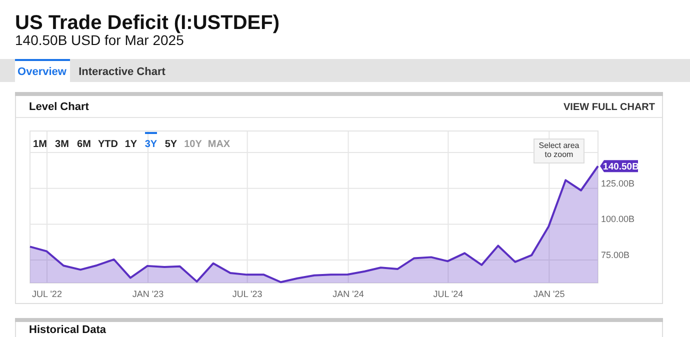  I want to click on annotation: 3M, so click(62, 144).